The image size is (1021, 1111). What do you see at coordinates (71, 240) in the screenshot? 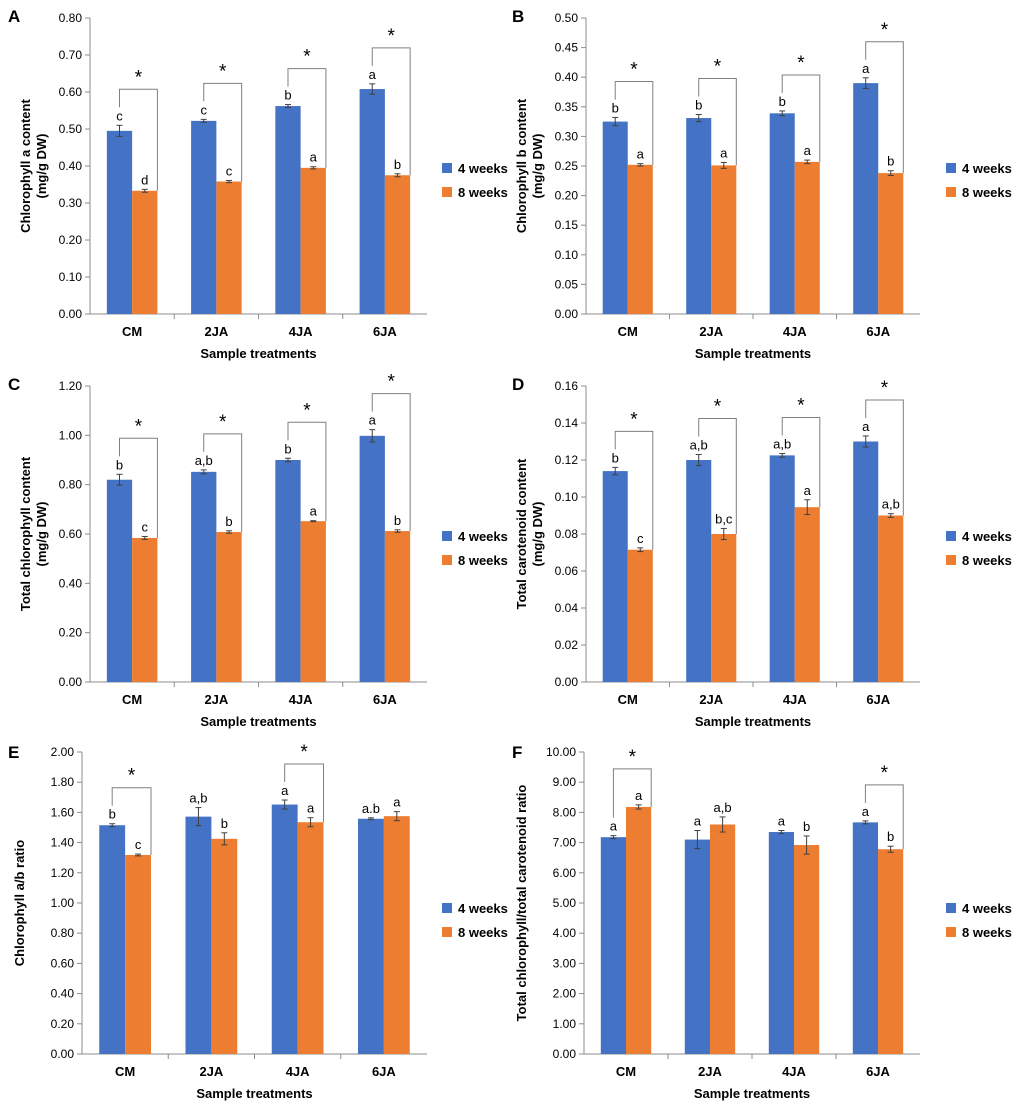
I see `y-tick-label: 0.20` at bounding box center [71, 240].